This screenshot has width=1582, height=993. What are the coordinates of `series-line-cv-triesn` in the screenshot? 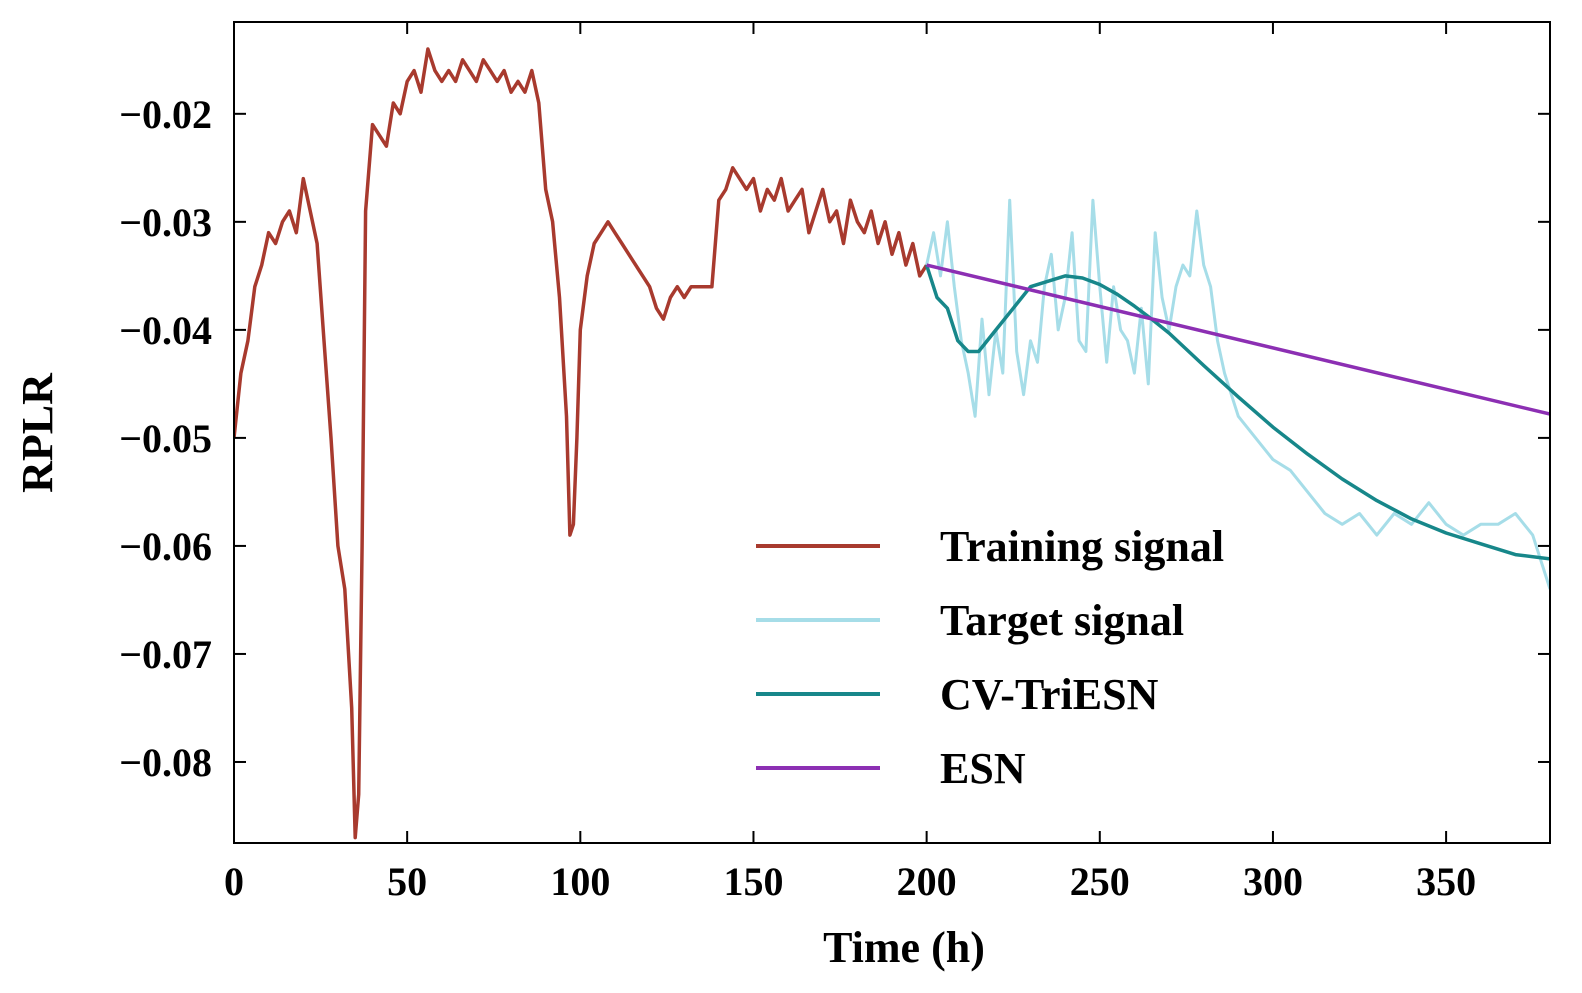 It's located at (1237, 412).